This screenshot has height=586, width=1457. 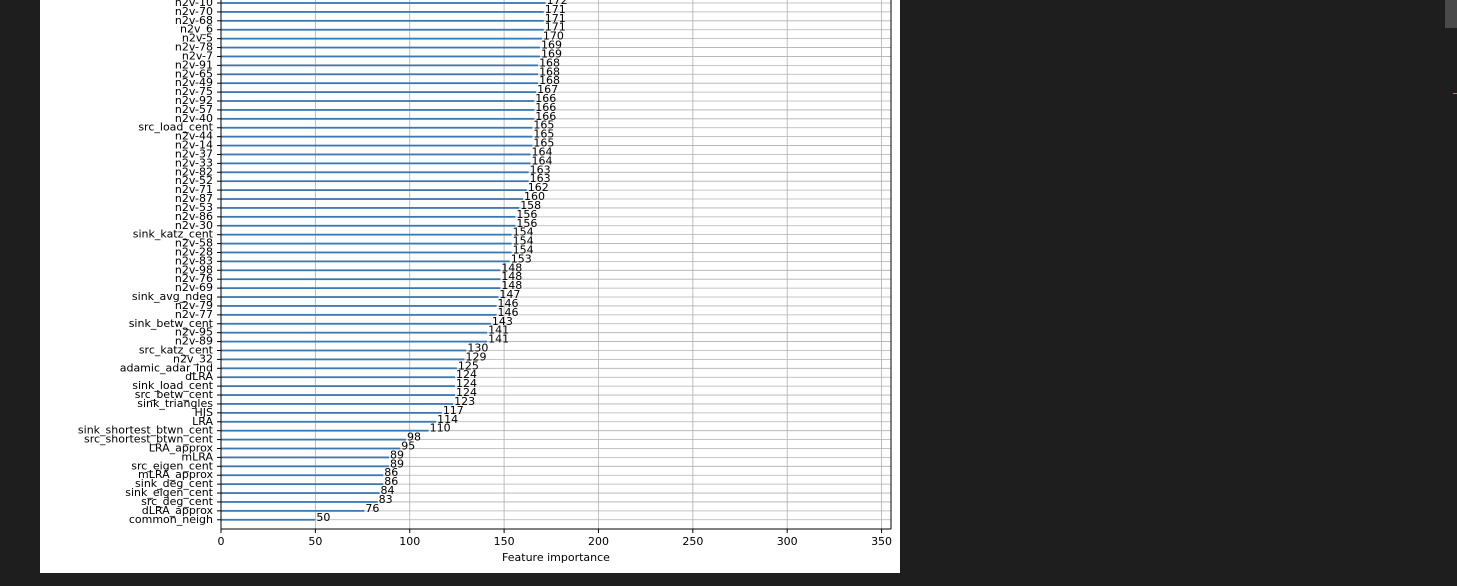 What do you see at coordinates (509, 294) in the screenshot?
I see `value-label: 147` at bounding box center [509, 294].